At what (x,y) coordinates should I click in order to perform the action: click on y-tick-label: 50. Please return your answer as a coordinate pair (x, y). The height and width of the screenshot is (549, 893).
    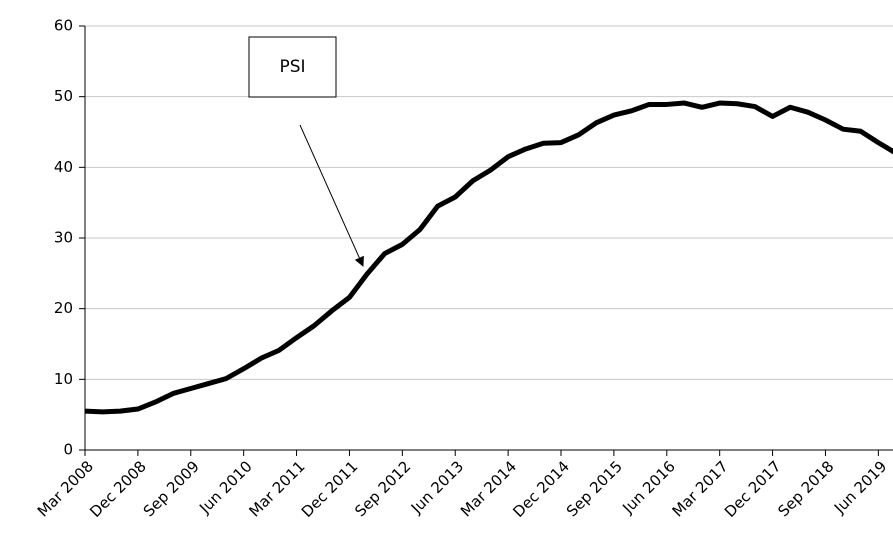
    Looking at the image, I should click on (63, 96).